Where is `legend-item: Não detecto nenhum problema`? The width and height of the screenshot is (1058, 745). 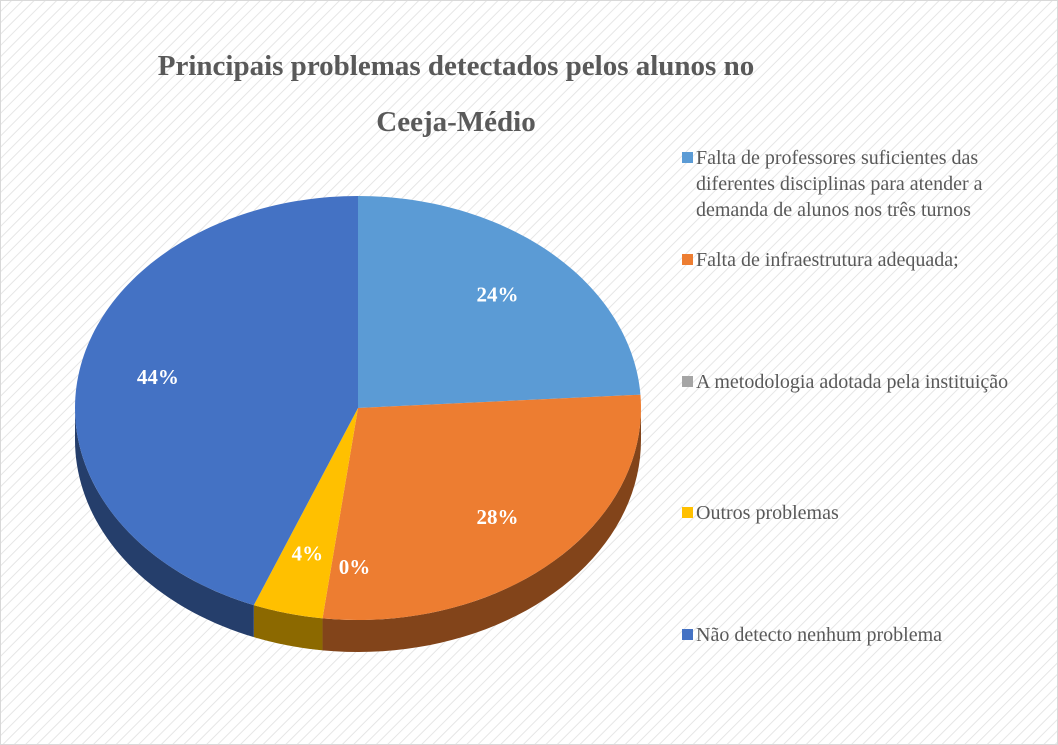
legend-item: Não detecto nenhum problema is located at coordinates (865, 635).